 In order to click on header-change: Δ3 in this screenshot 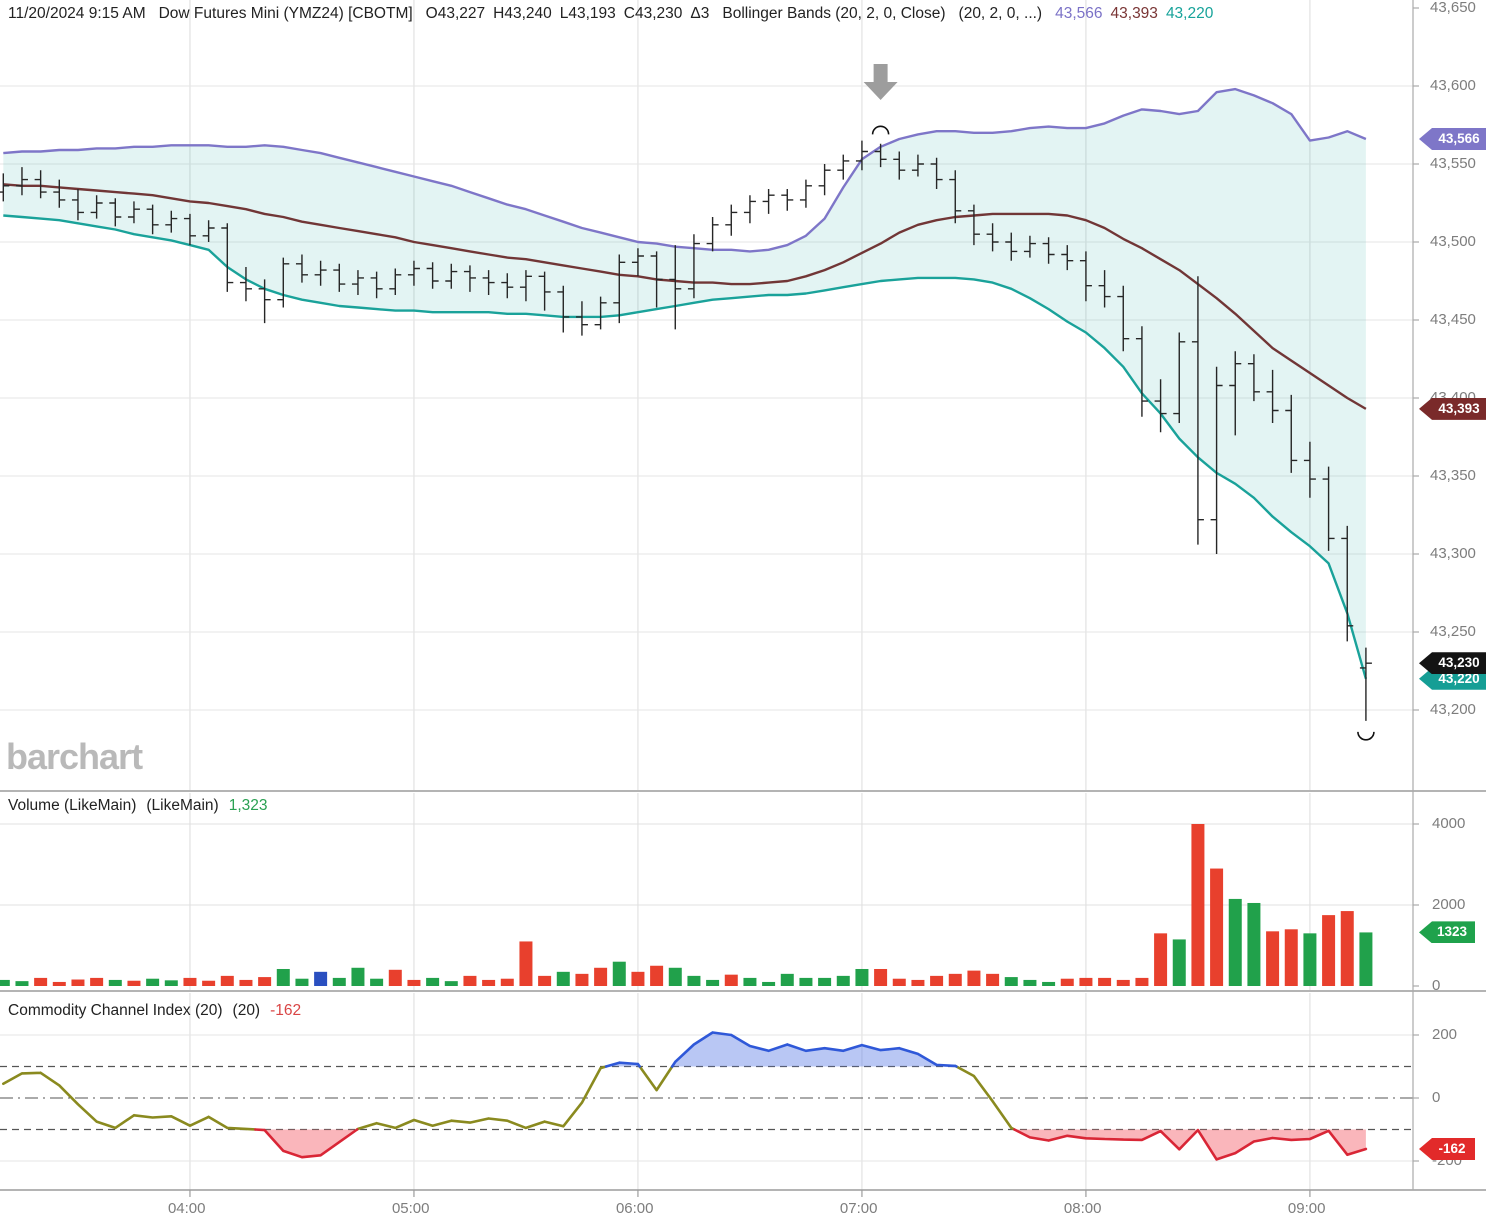, I will do `click(700, 13)`.